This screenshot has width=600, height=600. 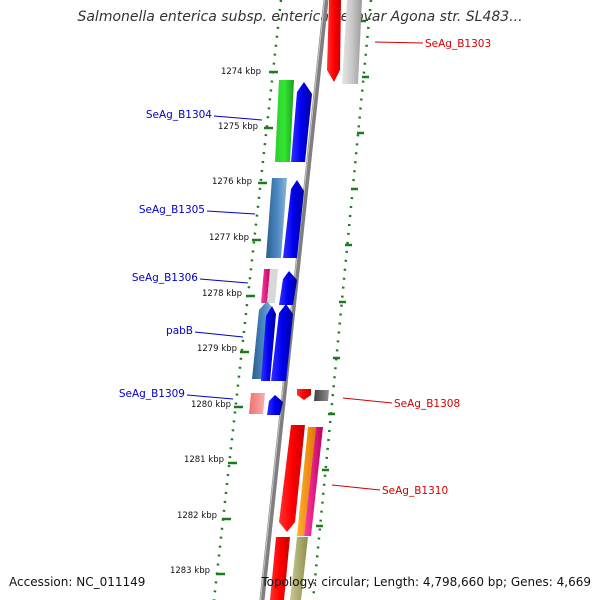 What do you see at coordinates (232, 182) in the screenshot?
I see `tick-label: 1276 kbp` at bounding box center [232, 182].